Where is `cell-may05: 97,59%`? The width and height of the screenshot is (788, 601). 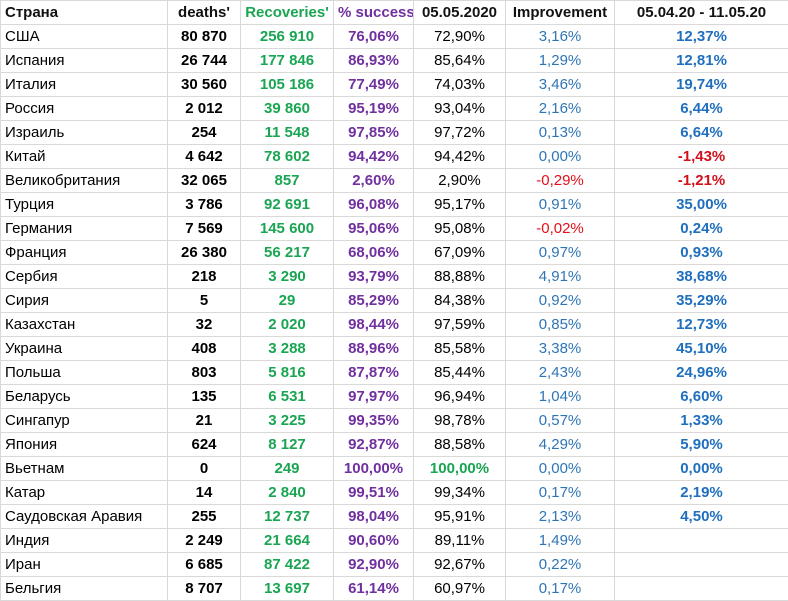 cell-may05: 97,59% is located at coordinates (459, 324).